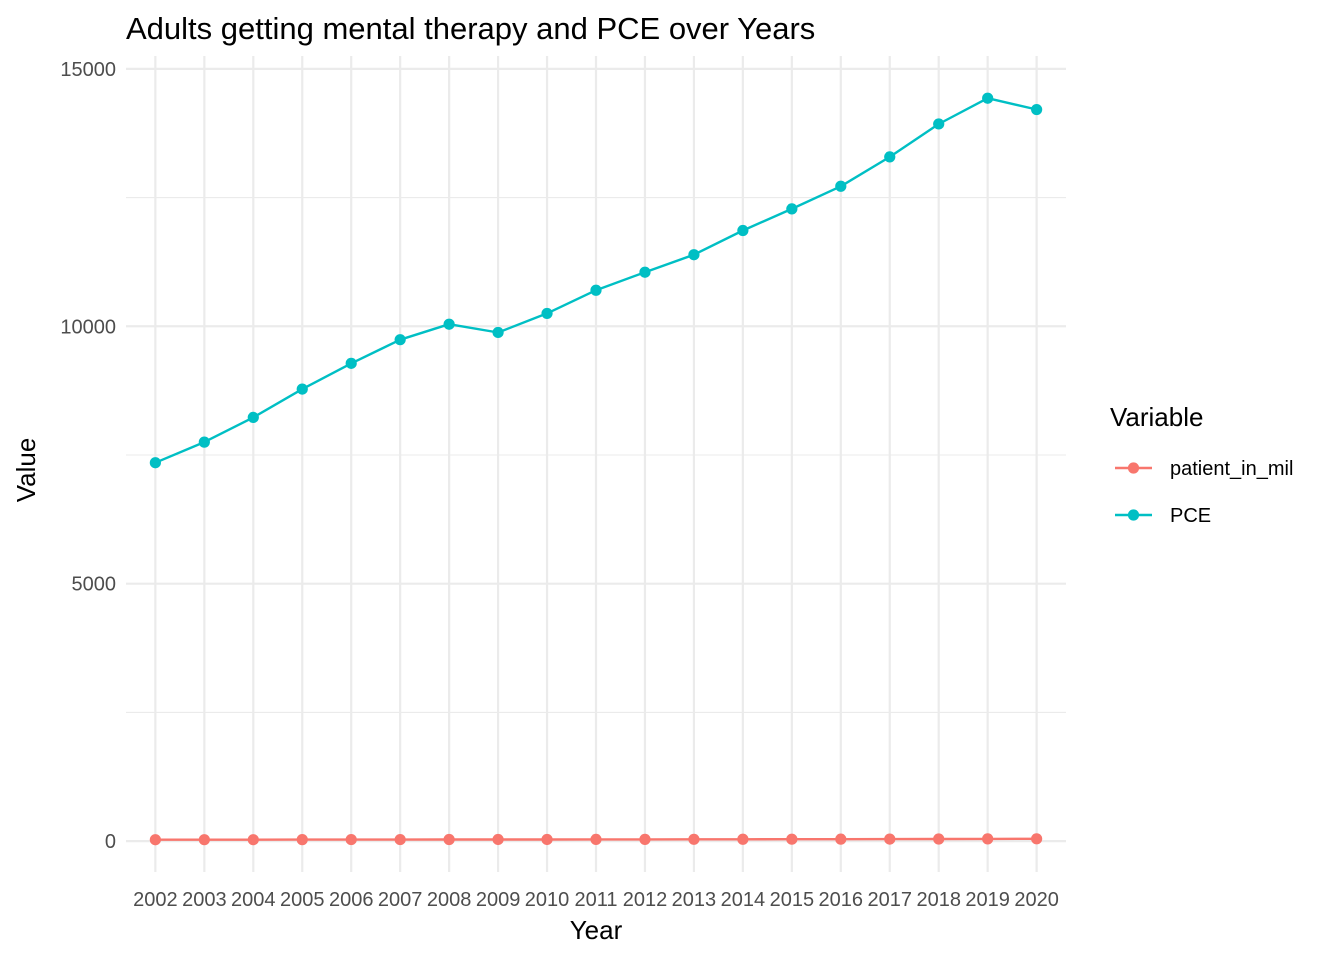 The image size is (1344, 960). What do you see at coordinates (645, 900) in the screenshot?
I see `x-tick-label: 2012` at bounding box center [645, 900].